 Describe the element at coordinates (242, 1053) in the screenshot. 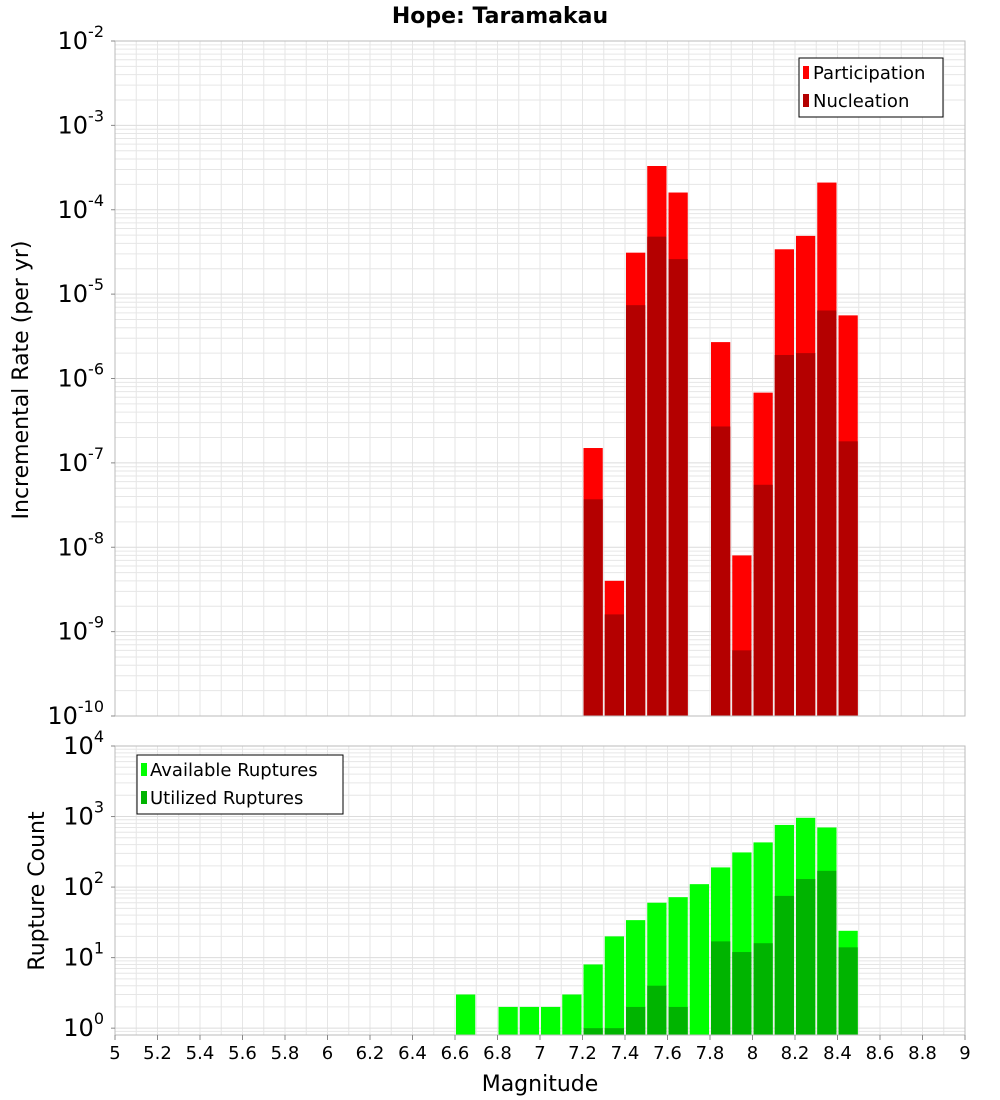

I see `x-tick-label: 5.6` at that location.